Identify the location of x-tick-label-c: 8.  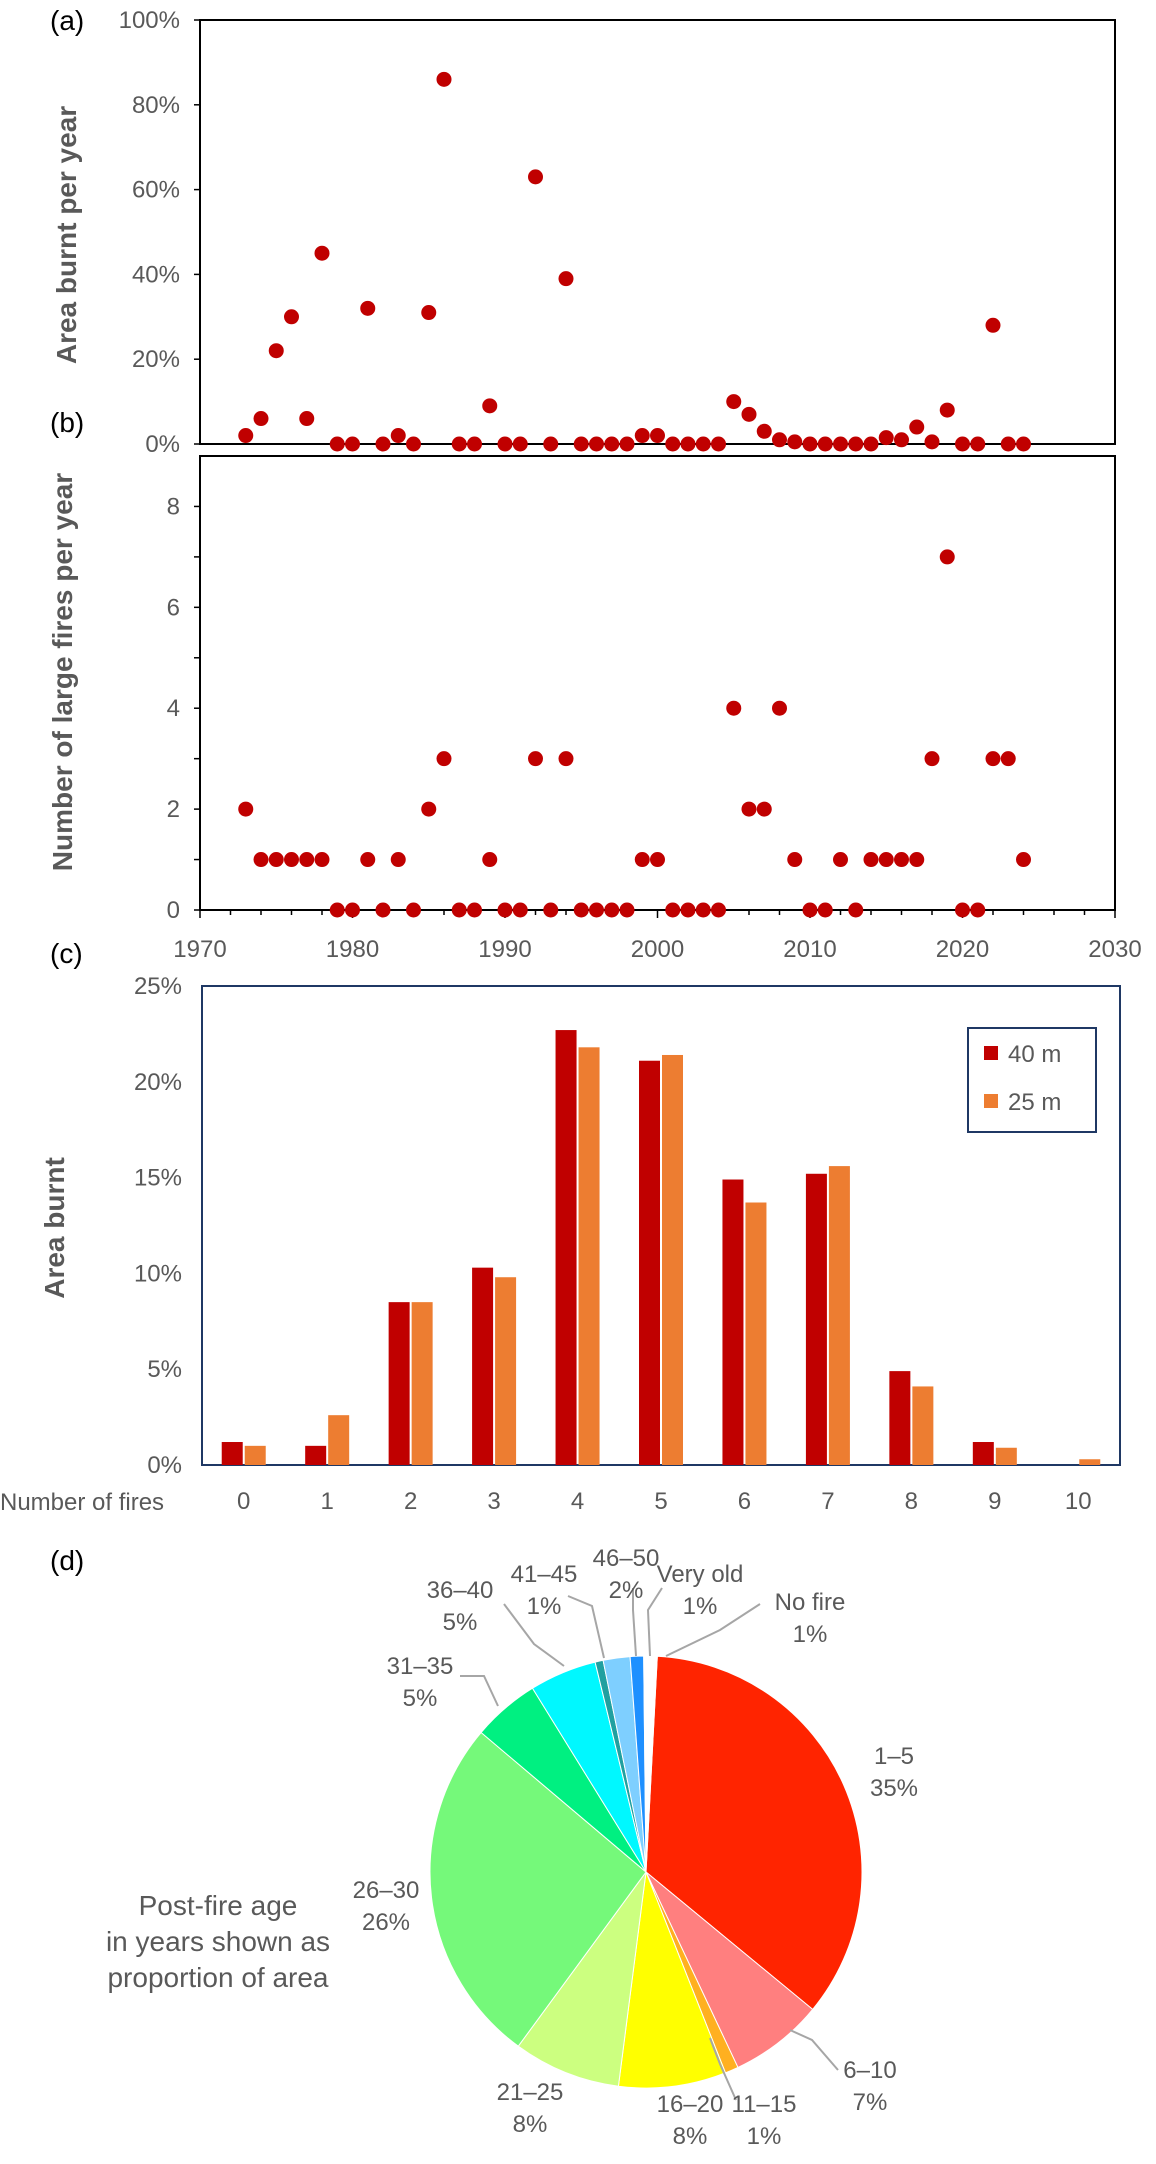
(911, 1501).